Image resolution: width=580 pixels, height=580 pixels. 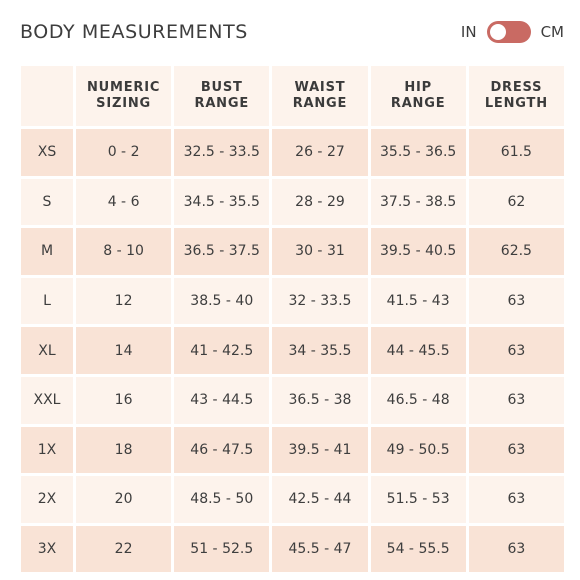 What do you see at coordinates (47, 450) in the screenshot?
I see `cell-size: 1X` at bounding box center [47, 450].